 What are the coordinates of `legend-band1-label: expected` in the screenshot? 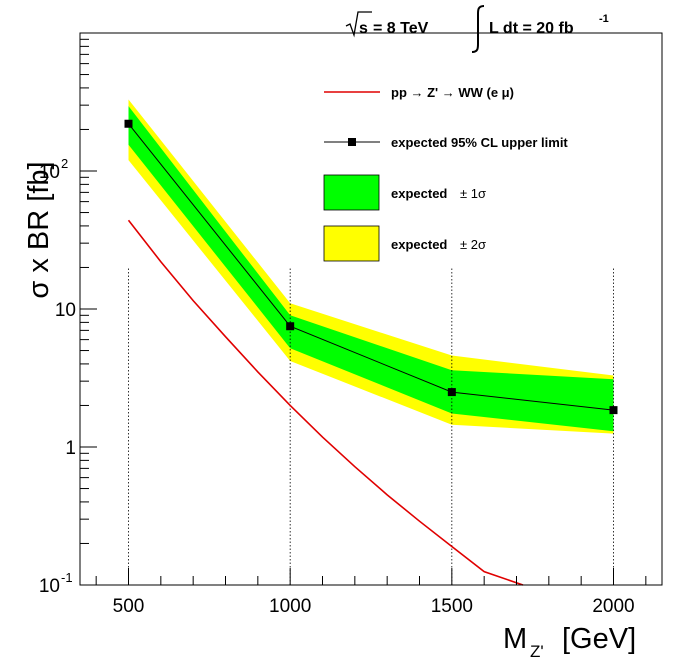 It's located at (419, 193).